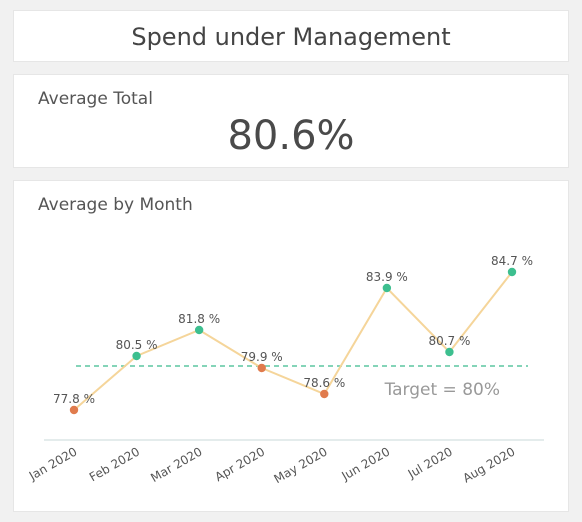 Image resolution: width=582 pixels, height=522 pixels. I want to click on x-tick-label-8: Aug 2020, so click(488, 464).